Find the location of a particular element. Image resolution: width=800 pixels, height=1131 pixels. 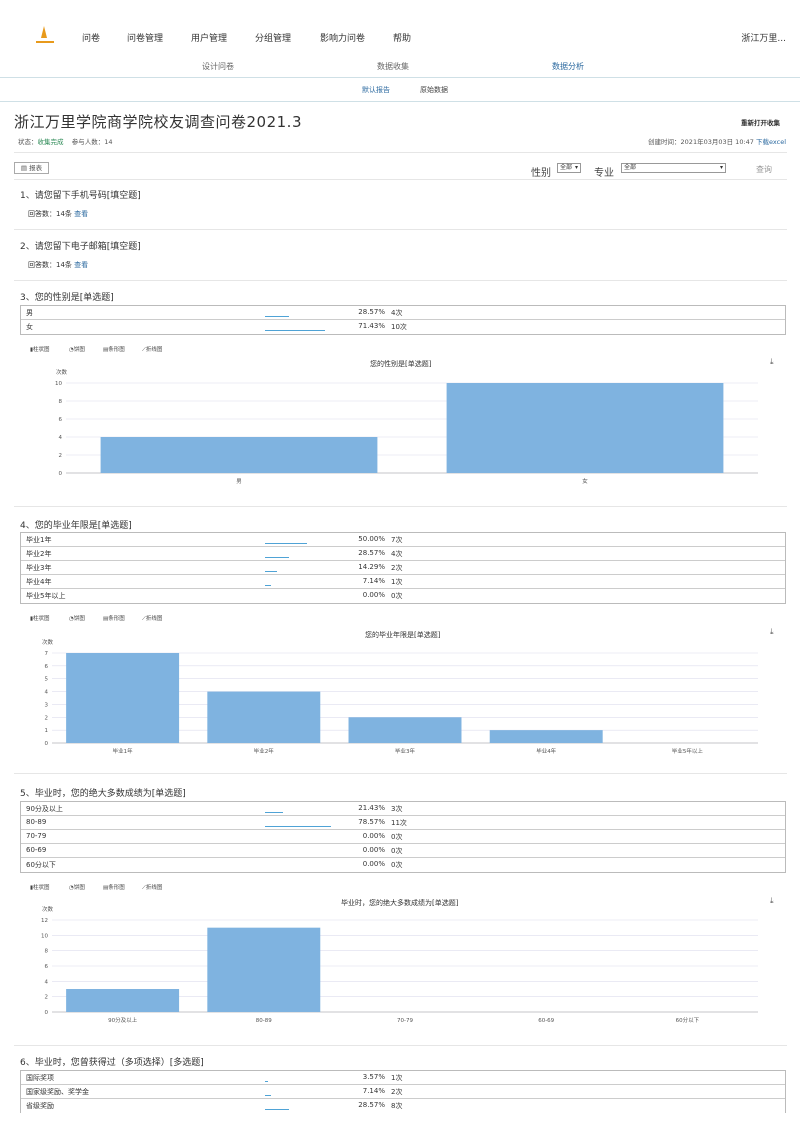

option-row: 毕业3年 14.29% 2次 is located at coordinates (403, 568).